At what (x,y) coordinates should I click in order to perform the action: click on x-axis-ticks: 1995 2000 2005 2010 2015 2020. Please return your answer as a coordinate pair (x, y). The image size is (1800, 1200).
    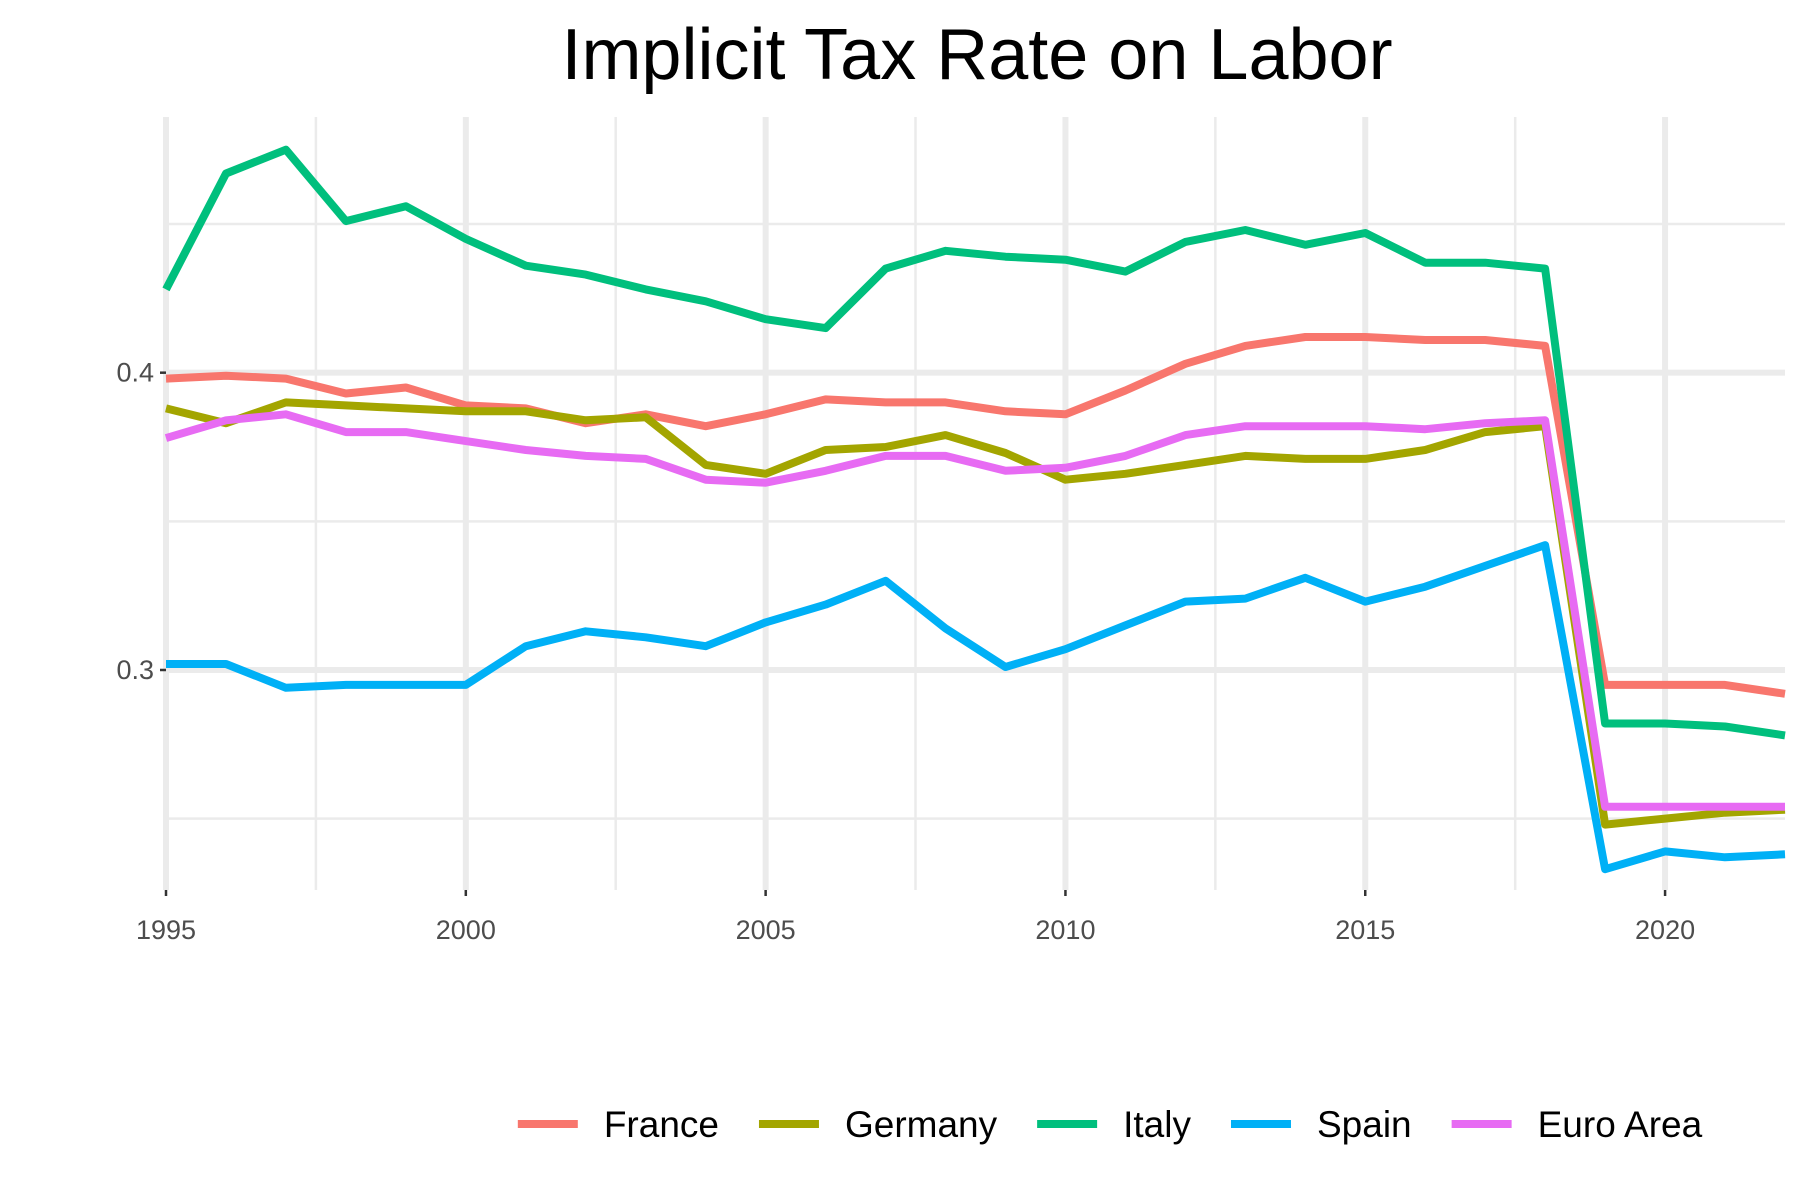
    Looking at the image, I should click on (915, 917).